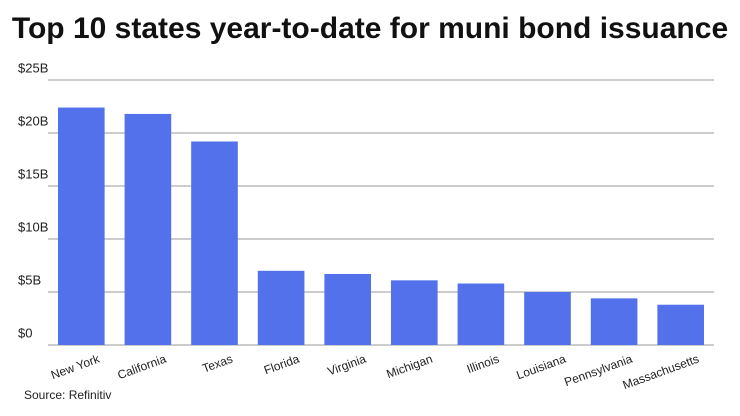 The height and width of the screenshot is (416, 740). I want to click on y-tick-label: $20B, so click(33, 120).